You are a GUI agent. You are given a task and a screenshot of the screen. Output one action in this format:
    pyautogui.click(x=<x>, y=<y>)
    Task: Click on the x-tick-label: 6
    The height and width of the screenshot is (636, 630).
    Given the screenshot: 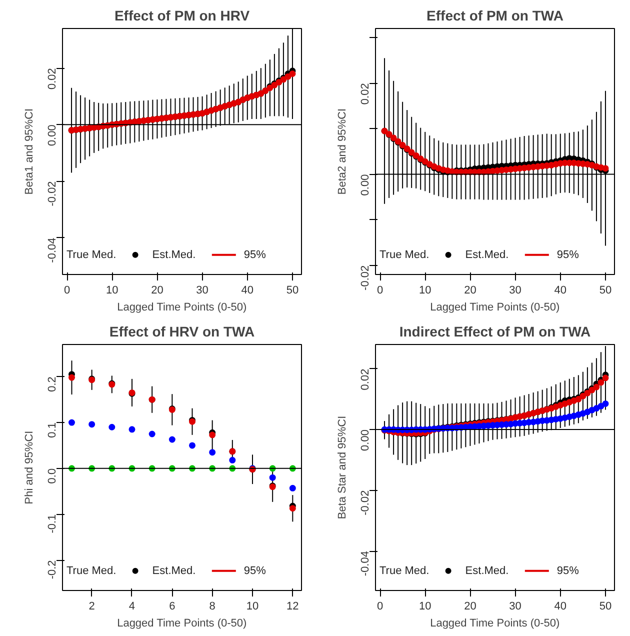 What is the action you would take?
    pyautogui.click(x=172, y=606)
    